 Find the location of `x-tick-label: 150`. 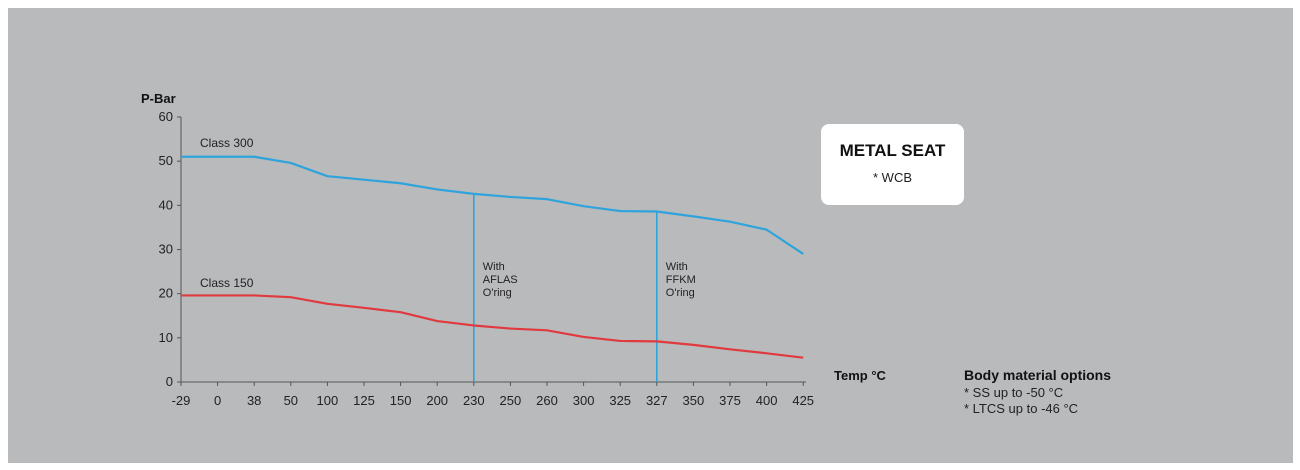

x-tick-label: 150 is located at coordinates (401, 400).